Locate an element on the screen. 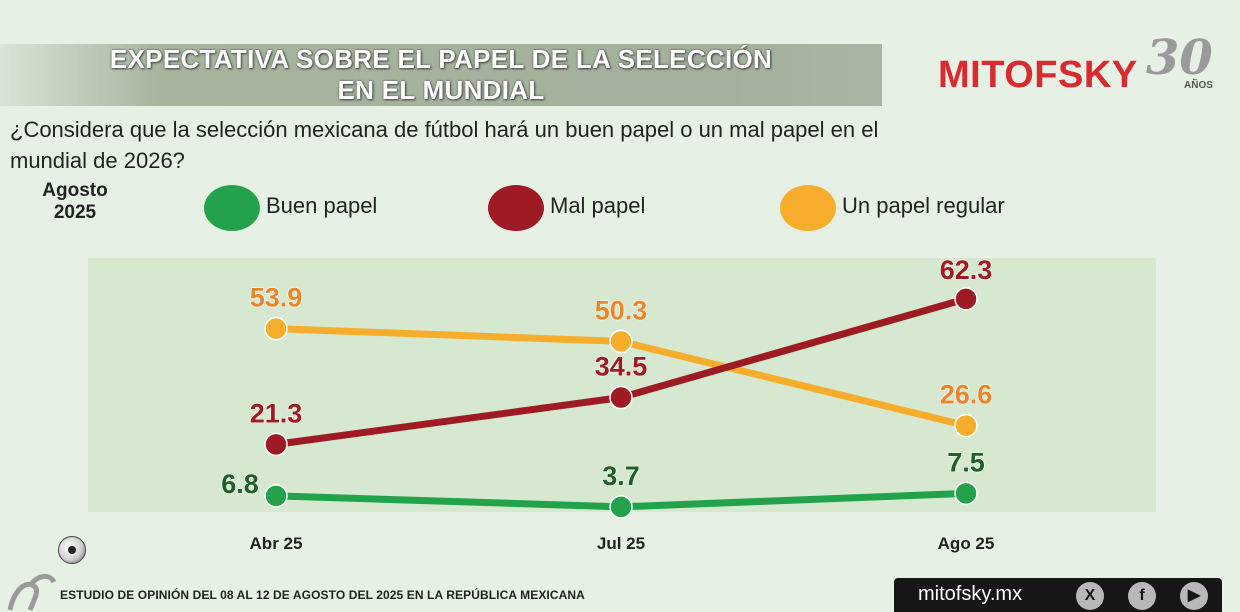  legend-label-mal: Mal papel is located at coordinates (598, 205).